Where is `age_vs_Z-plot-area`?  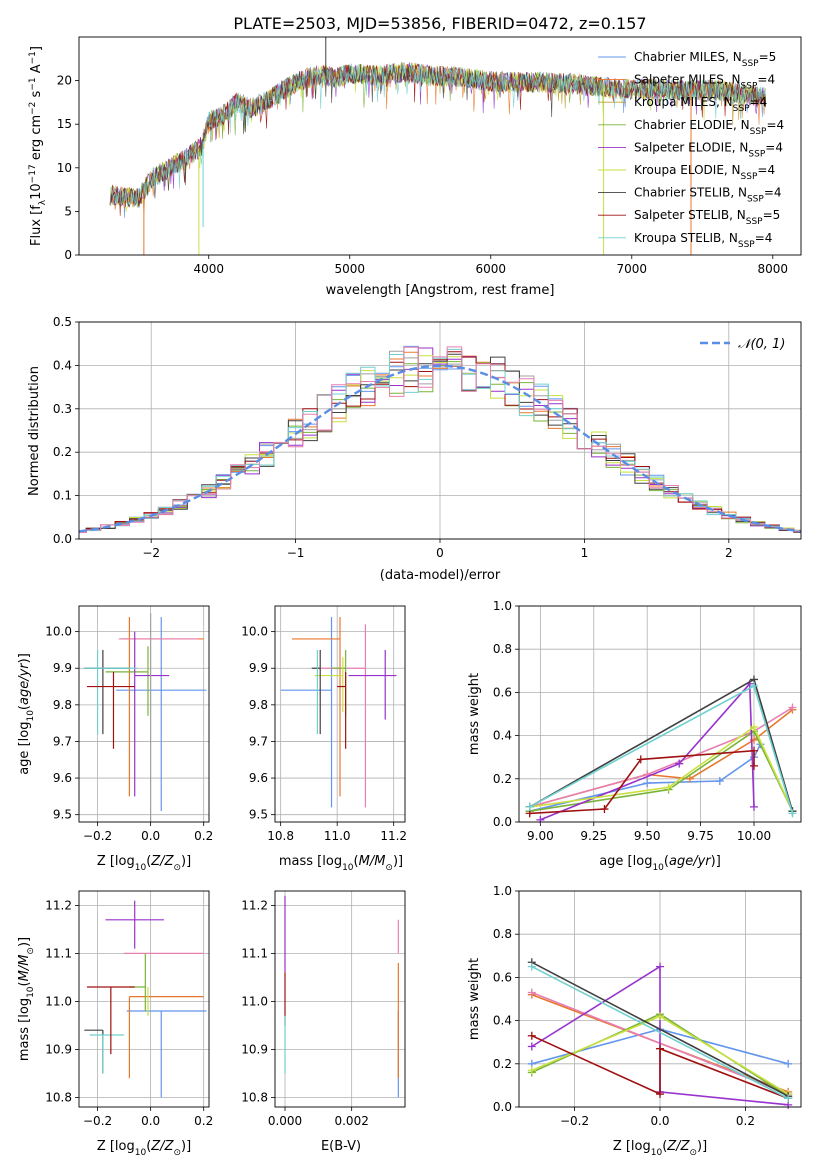
age_vs_Z-plot-area is located at coordinates (145, 717).